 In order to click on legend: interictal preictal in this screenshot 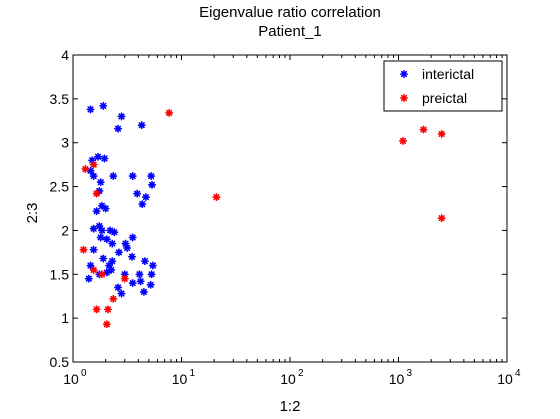, I will do `click(443, 86)`.